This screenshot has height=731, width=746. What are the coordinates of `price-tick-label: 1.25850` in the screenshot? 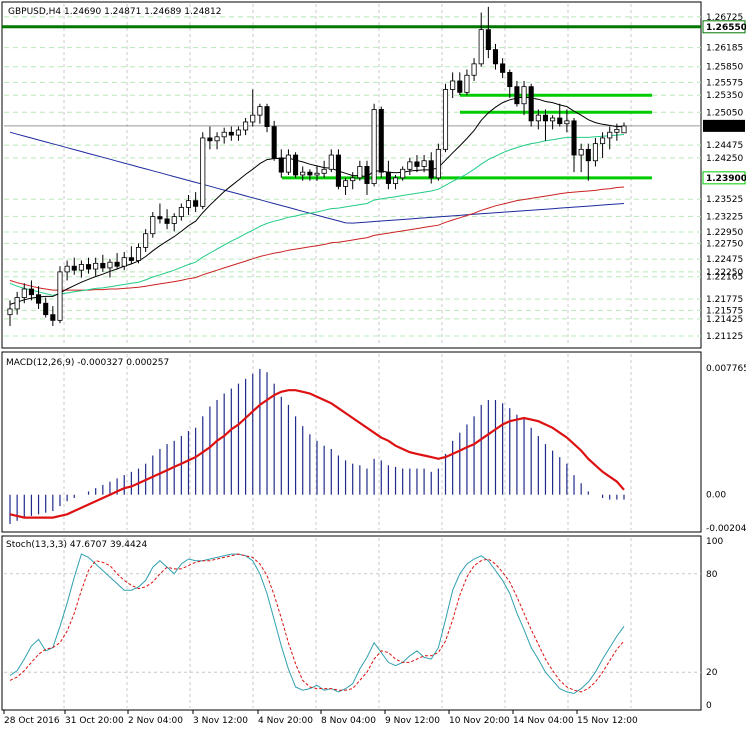 It's located at (724, 68).